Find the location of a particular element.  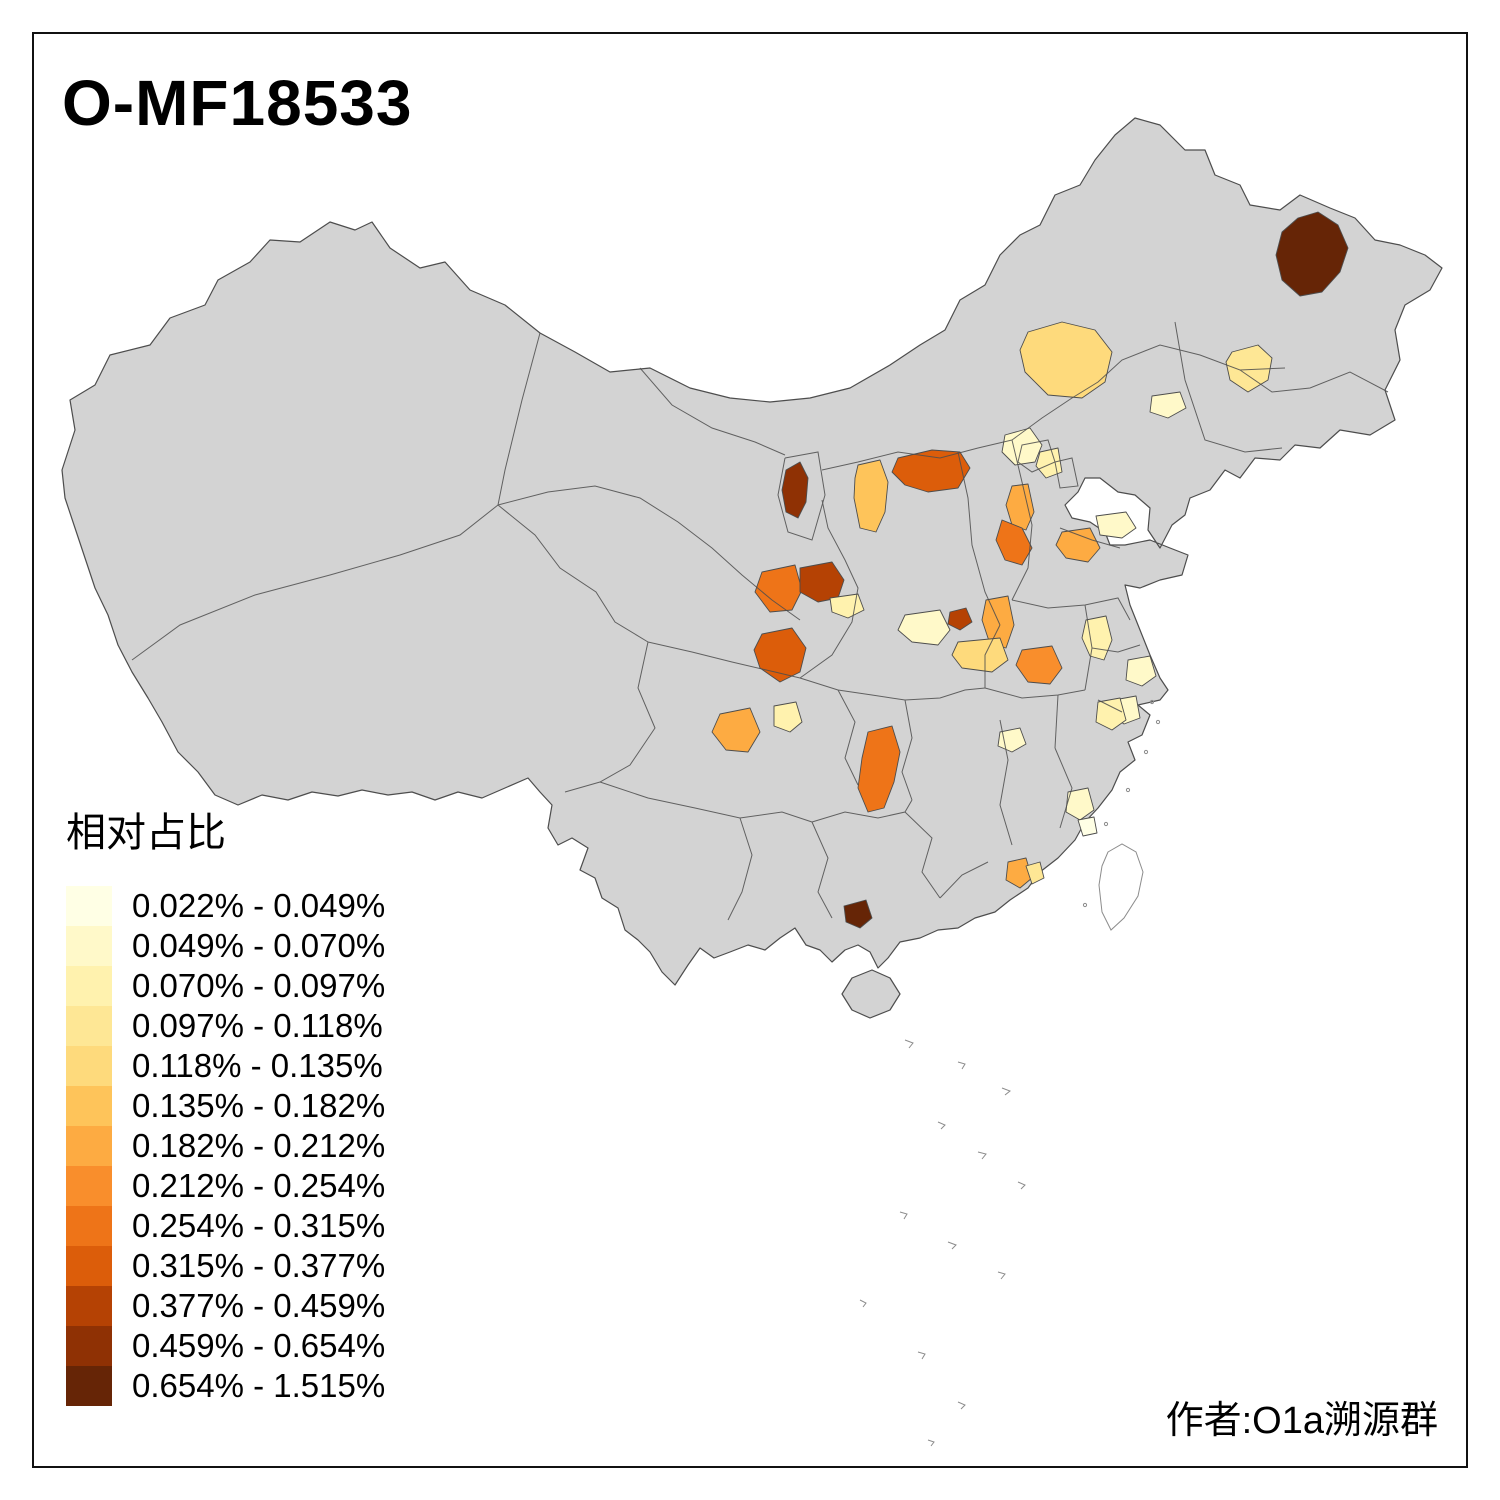

legend-row: 0.022% - 0.049% is located at coordinates (225, 906).